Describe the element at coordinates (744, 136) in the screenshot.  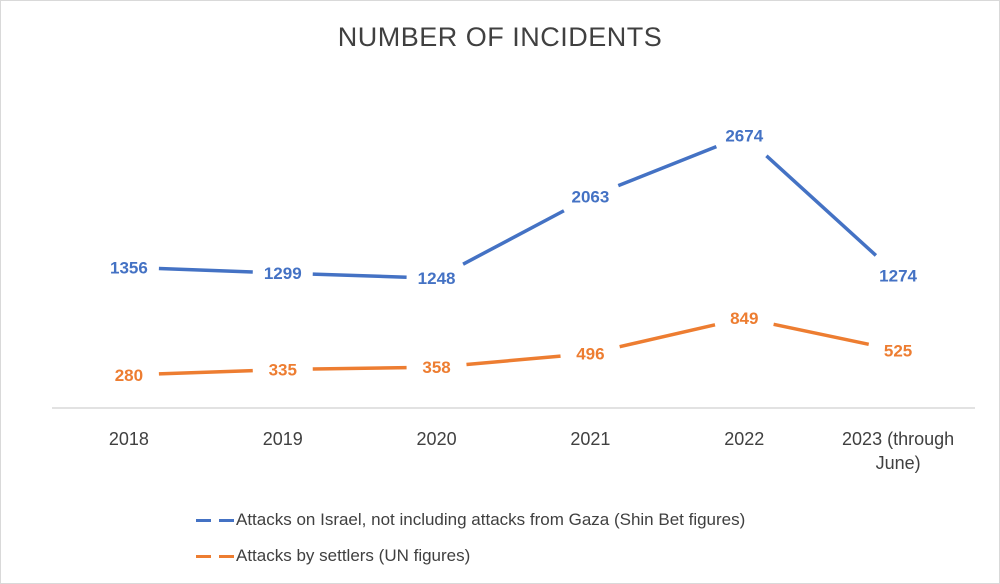
I see `data-label: 2674` at that location.